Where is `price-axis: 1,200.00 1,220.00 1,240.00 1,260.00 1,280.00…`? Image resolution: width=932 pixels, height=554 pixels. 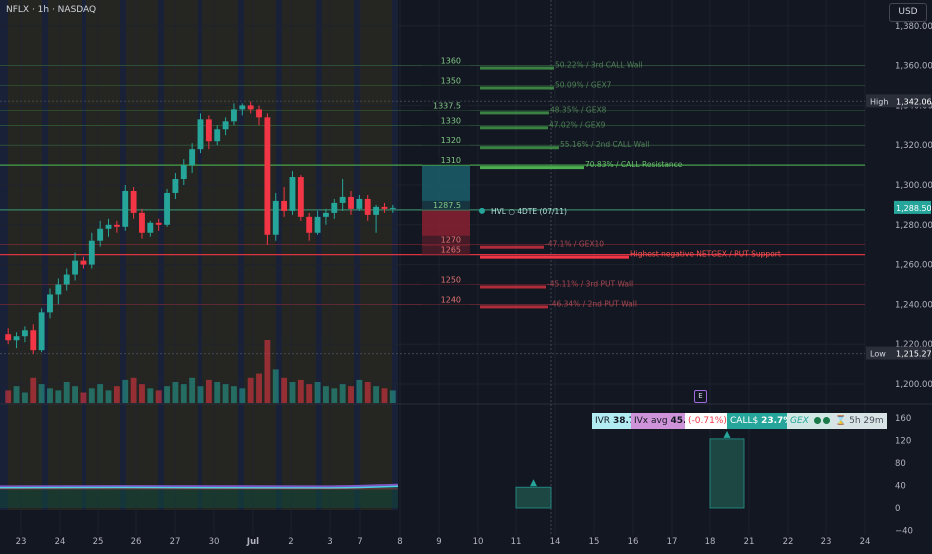 price-axis: 1,200.00 1,220.00 1,240.00 1,260.00 1,280.00… is located at coordinates (899, 279).